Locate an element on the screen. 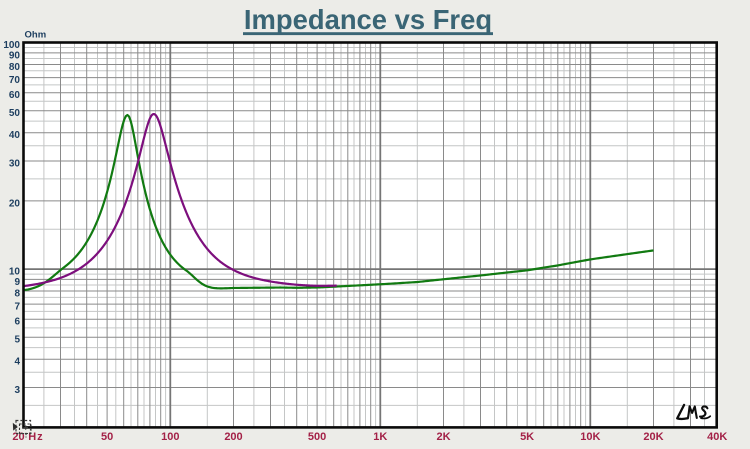 The width and height of the screenshot is (750, 449). svg-text: 8 is located at coordinates (17, 293).